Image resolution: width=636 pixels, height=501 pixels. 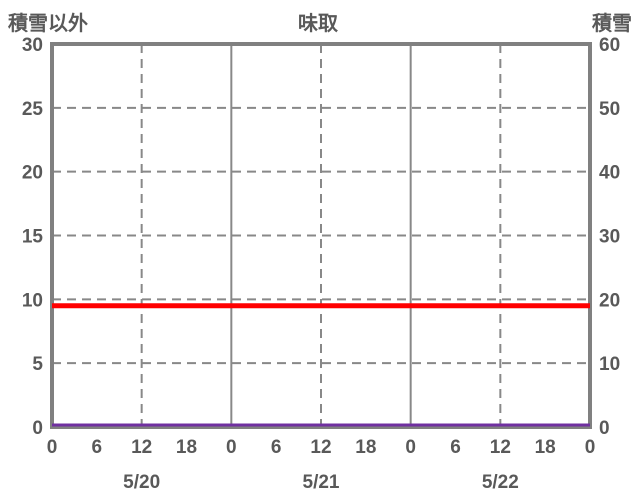 What do you see at coordinates (33, 237) in the screenshot?
I see `left-axis-tick-label: 15` at bounding box center [33, 237].